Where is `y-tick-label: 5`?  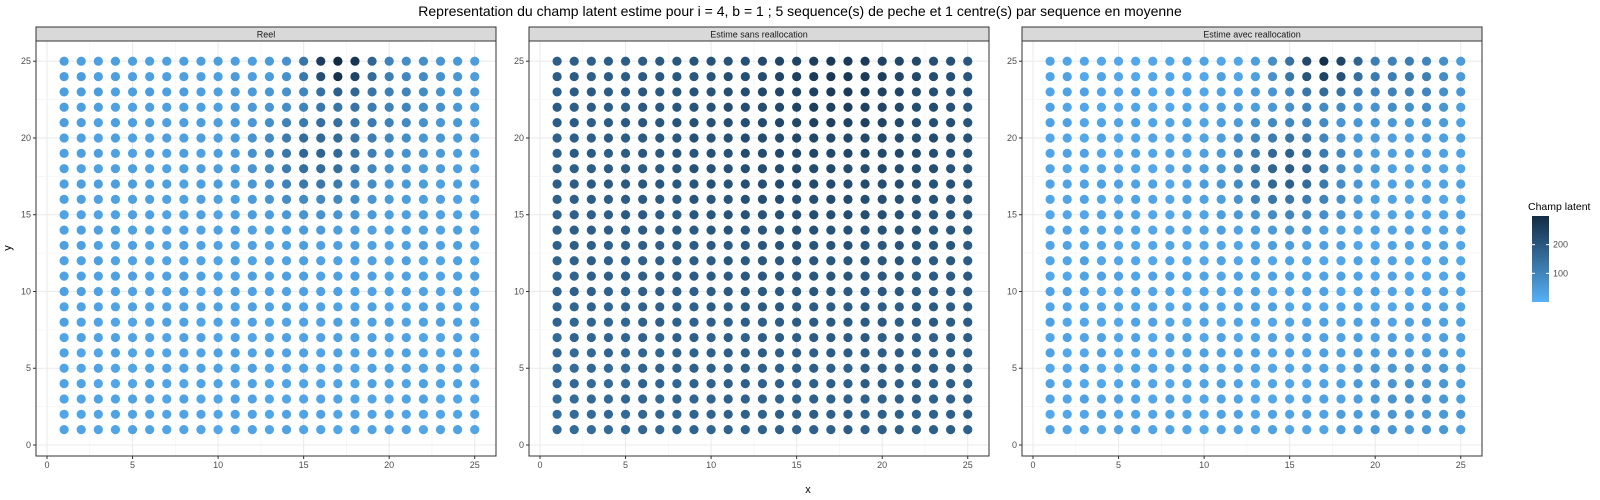 y-tick-label: 5 is located at coordinates (521, 368).